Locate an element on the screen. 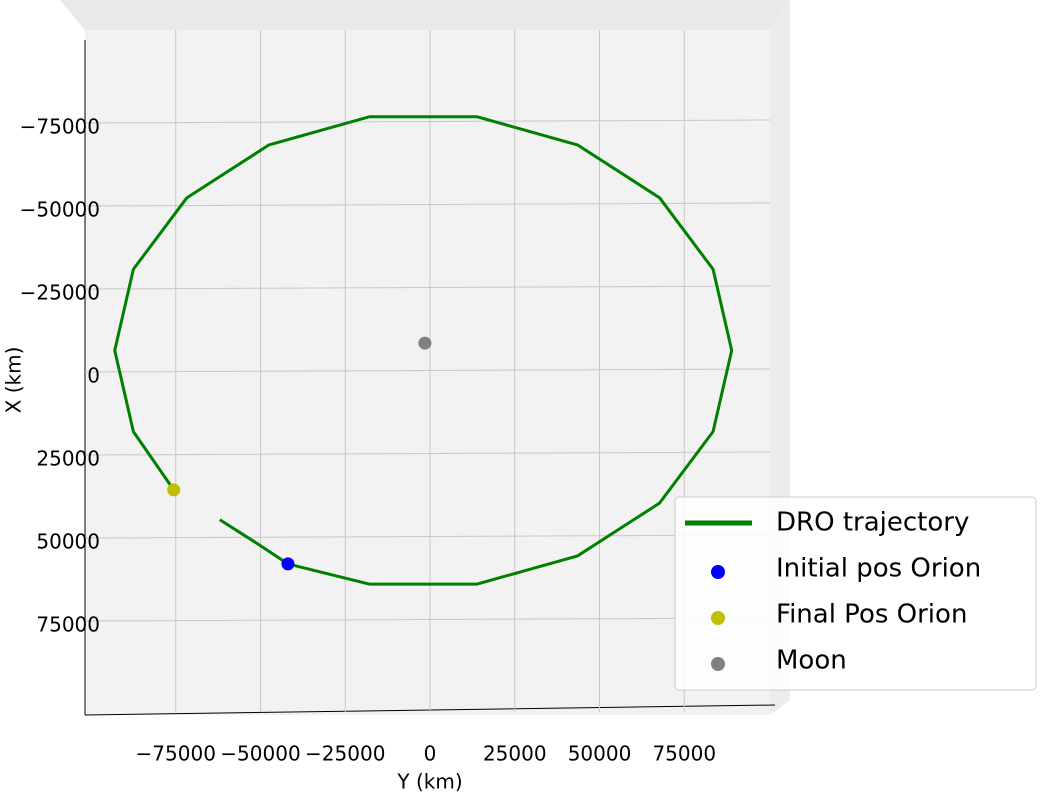 Image resolution: width=1048 pixels, height=809 pixels. legend-label: DRO trajectory is located at coordinates (872, 523).